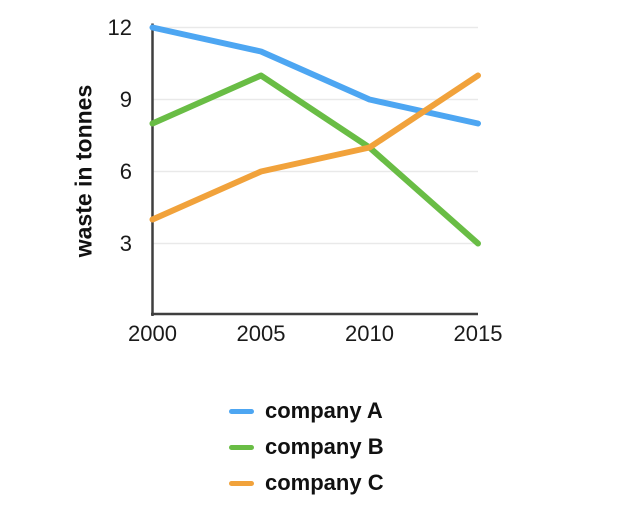 Image resolution: width=640 pixels, height=510 pixels. Describe the element at coordinates (324, 482) in the screenshot. I see `legend-label: company C` at that location.